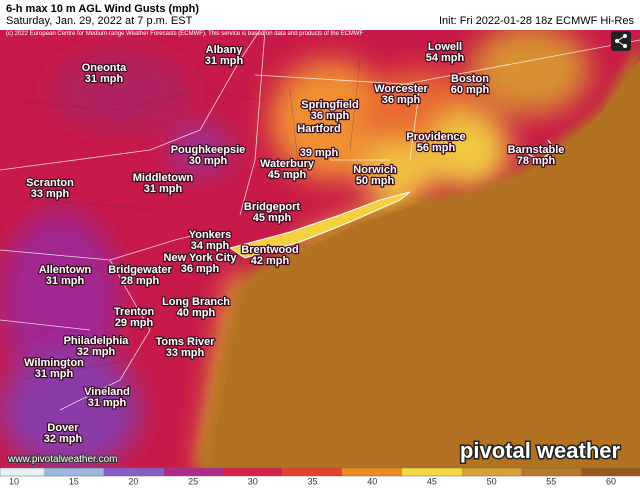 The width and height of the screenshot is (640, 488). Describe the element at coordinates (319, 153) in the screenshot. I see `city-gust: 39 mph` at that location.